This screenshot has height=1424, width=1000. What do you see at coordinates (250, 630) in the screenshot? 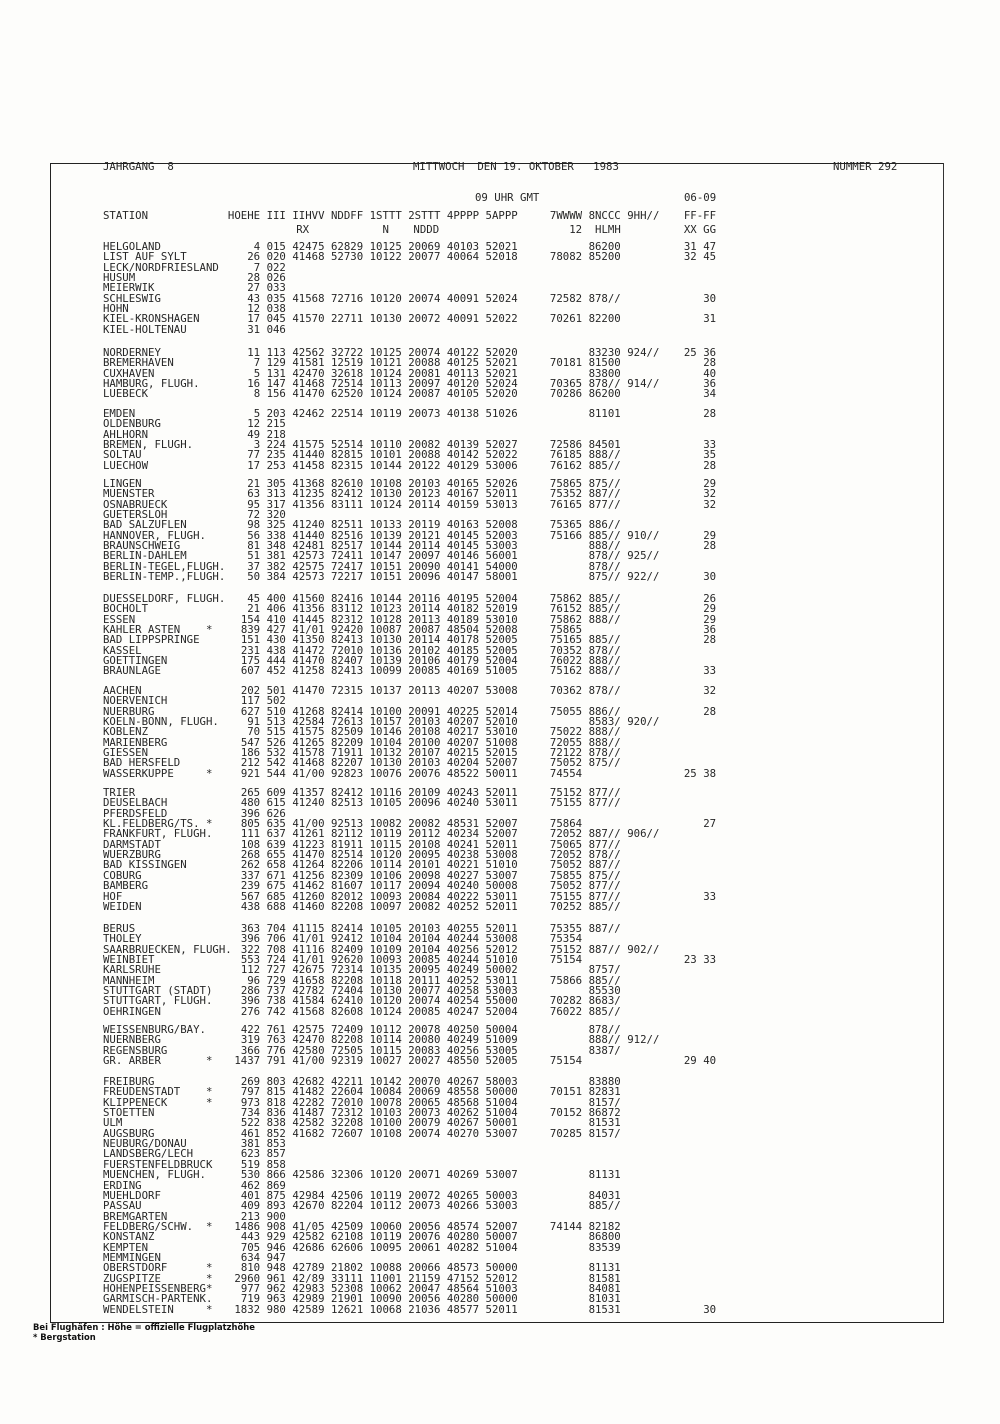
I see `height: 839` at bounding box center [250, 630].